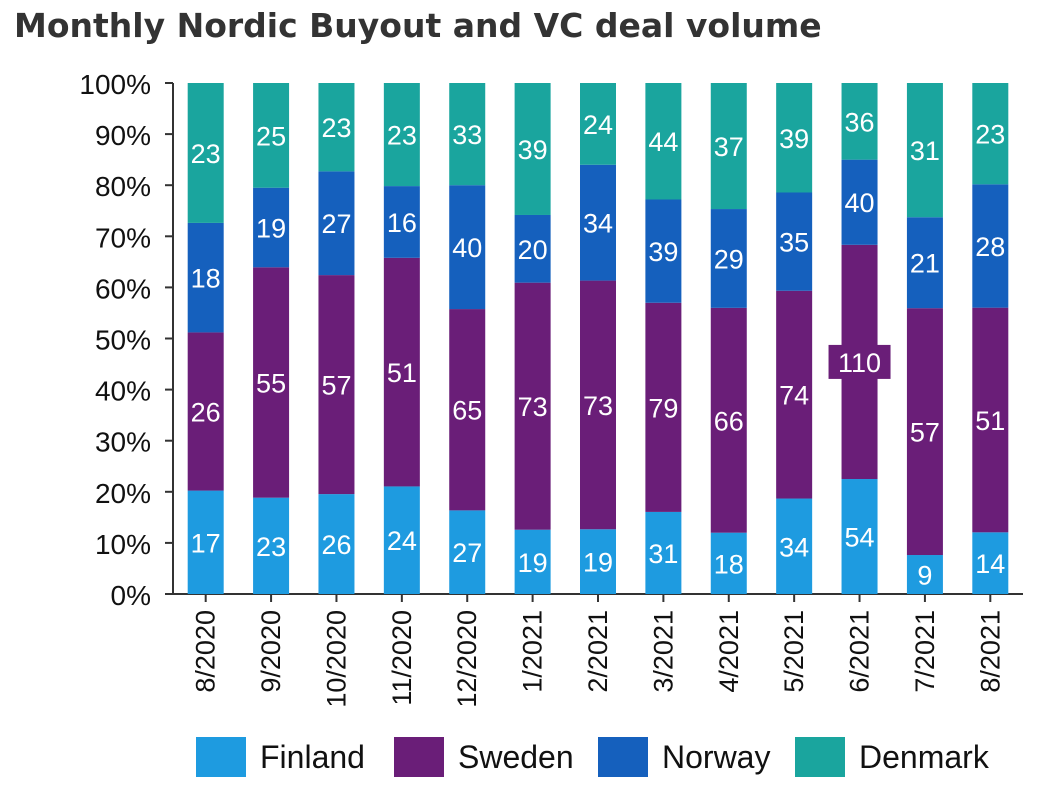 The width and height of the screenshot is (1038, 794). I want to click on data-label: 16, so click(402, 223).